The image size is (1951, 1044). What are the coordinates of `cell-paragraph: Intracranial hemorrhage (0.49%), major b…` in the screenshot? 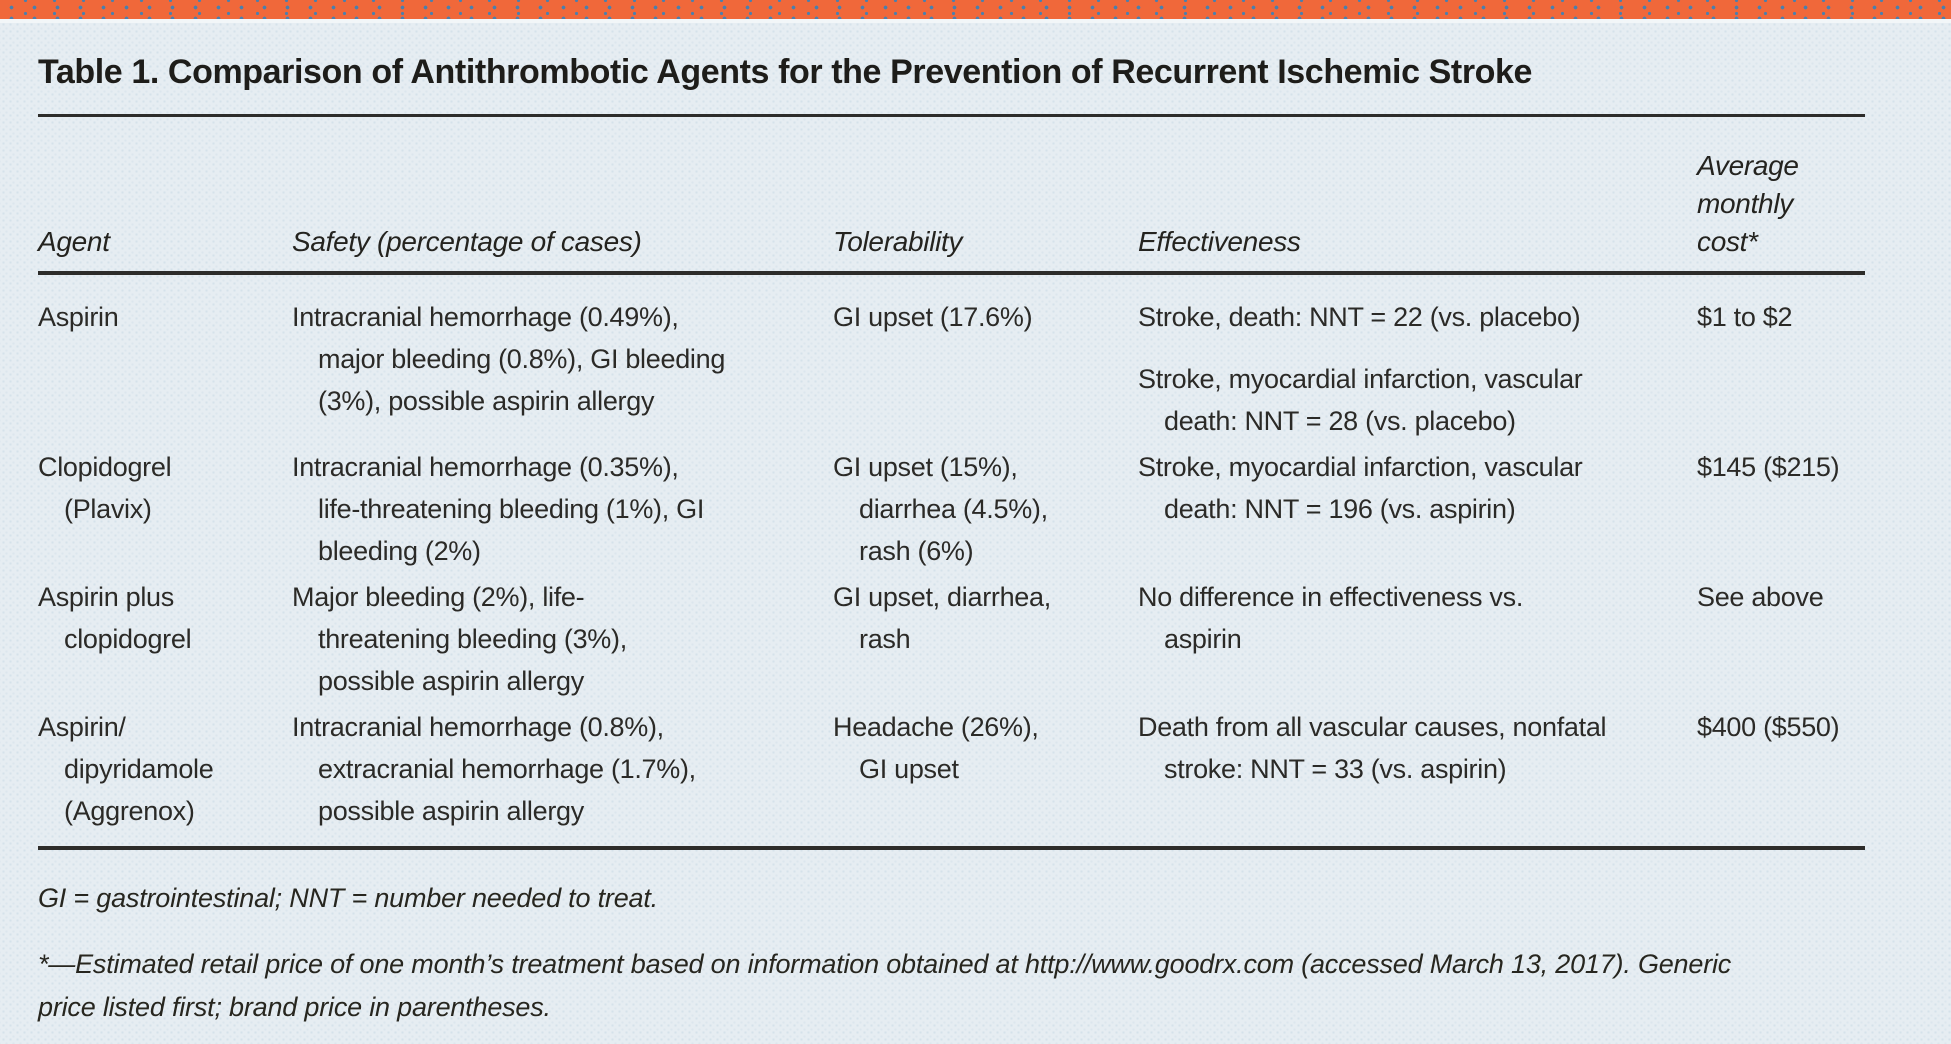 It's located at (509, 359).